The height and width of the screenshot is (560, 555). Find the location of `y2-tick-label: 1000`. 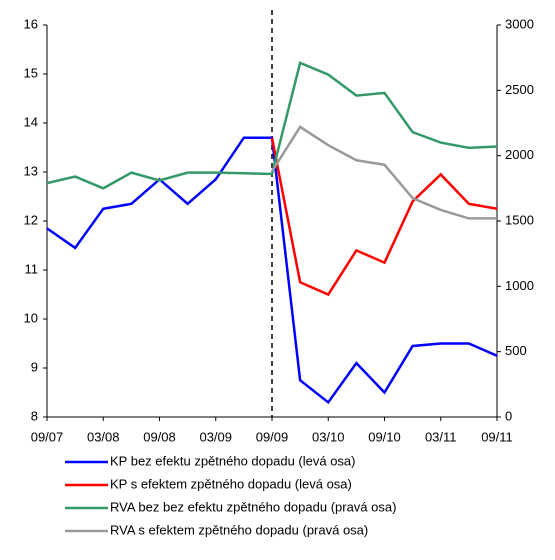

y2-tick-label: 1000 is located at coordinates (519, 285).